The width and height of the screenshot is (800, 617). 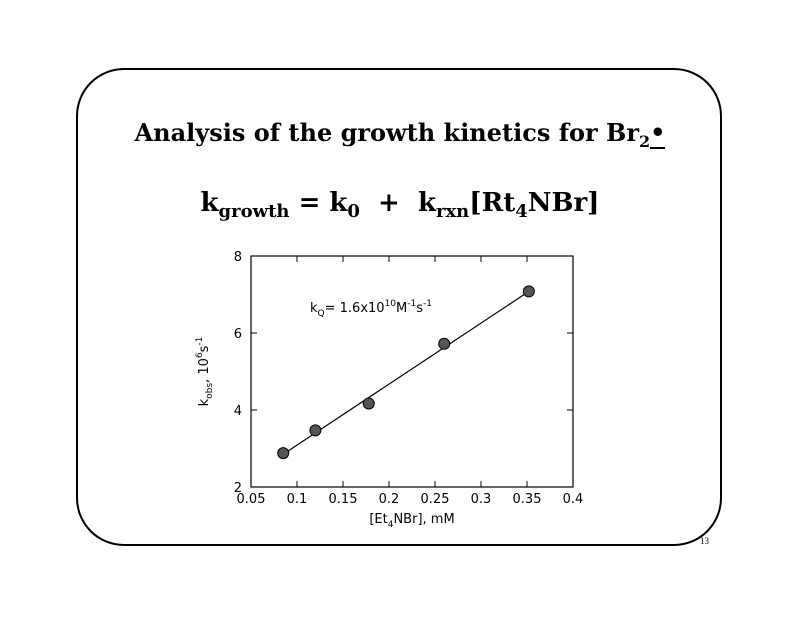 I want to click on eq-bracket-open: [Rt, so click(x=492, y=203).